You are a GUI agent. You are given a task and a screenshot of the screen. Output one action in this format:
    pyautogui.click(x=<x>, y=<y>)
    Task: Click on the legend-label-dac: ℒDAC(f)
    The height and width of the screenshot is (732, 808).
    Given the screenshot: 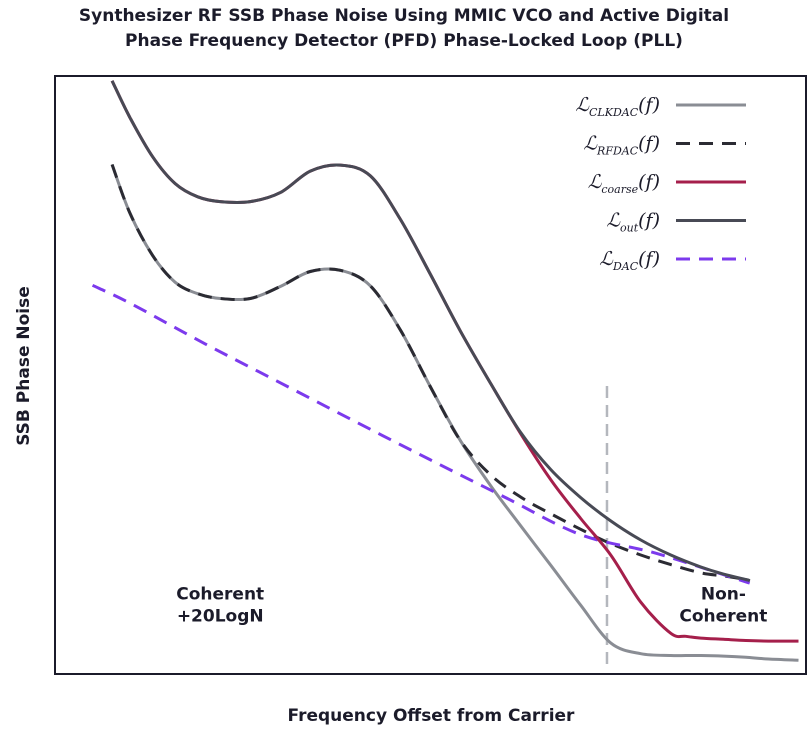 What is the action you would take?
    pyautogui.click(x=629, y=260)
    